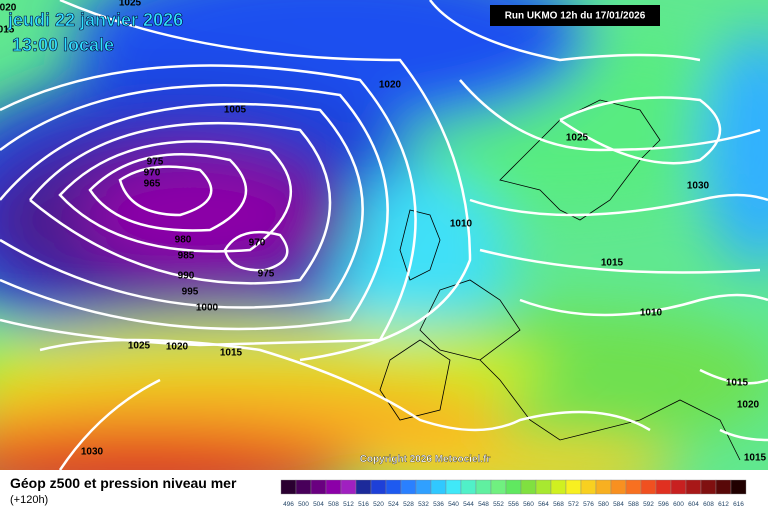  I want to click on footer-title: Géop z500 et pression niveau mer, so click(123, 483).